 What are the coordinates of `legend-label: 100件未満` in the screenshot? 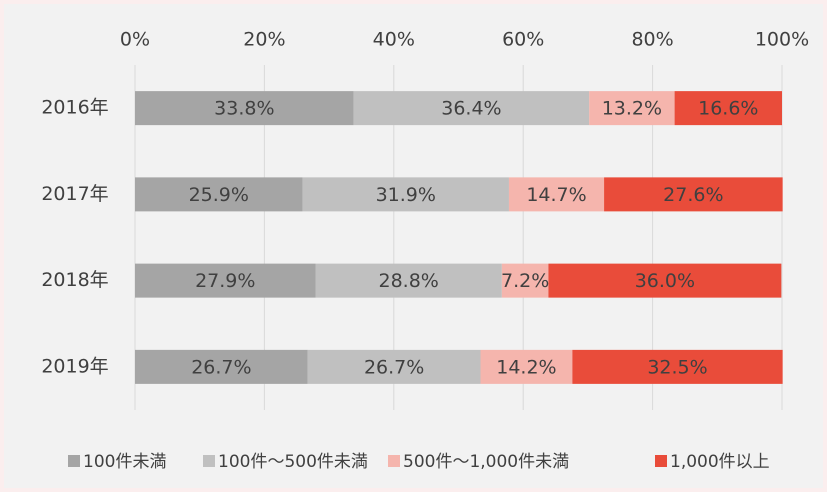 It's located at (124, 462).